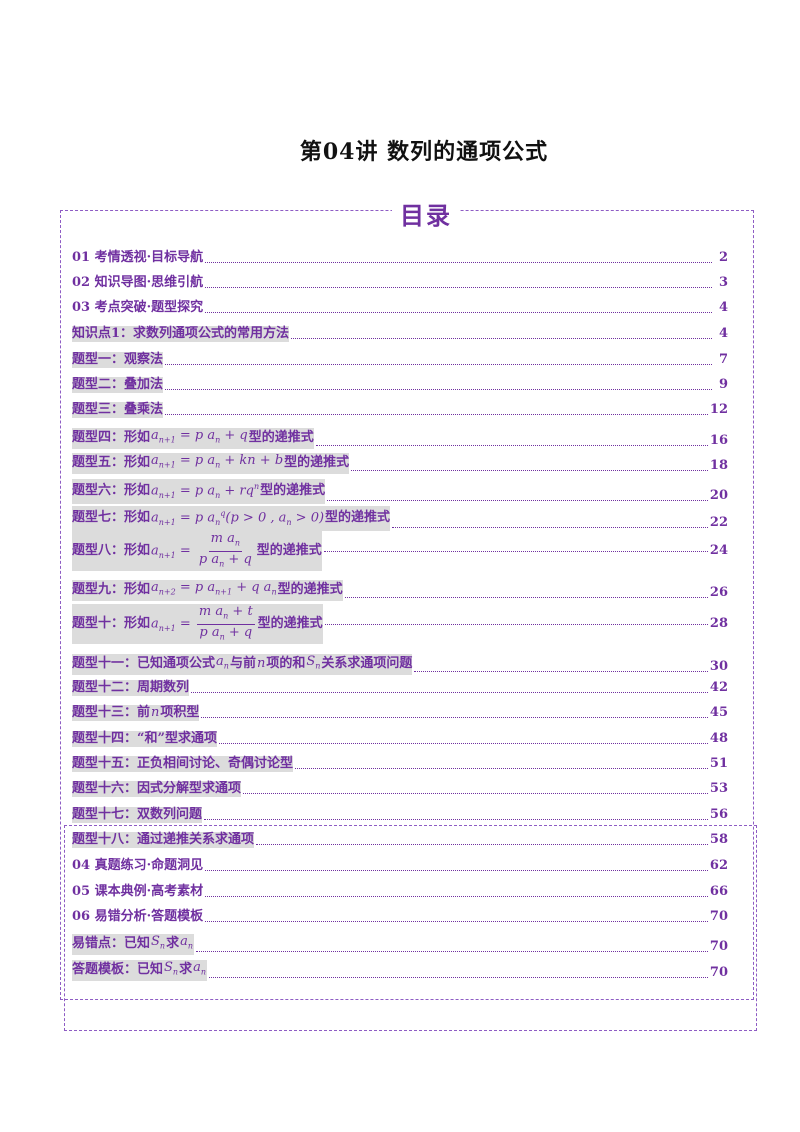  Describe the element at coordinates (718, 788) in the screenshot. I see `toc-page-number: 53` at that location.